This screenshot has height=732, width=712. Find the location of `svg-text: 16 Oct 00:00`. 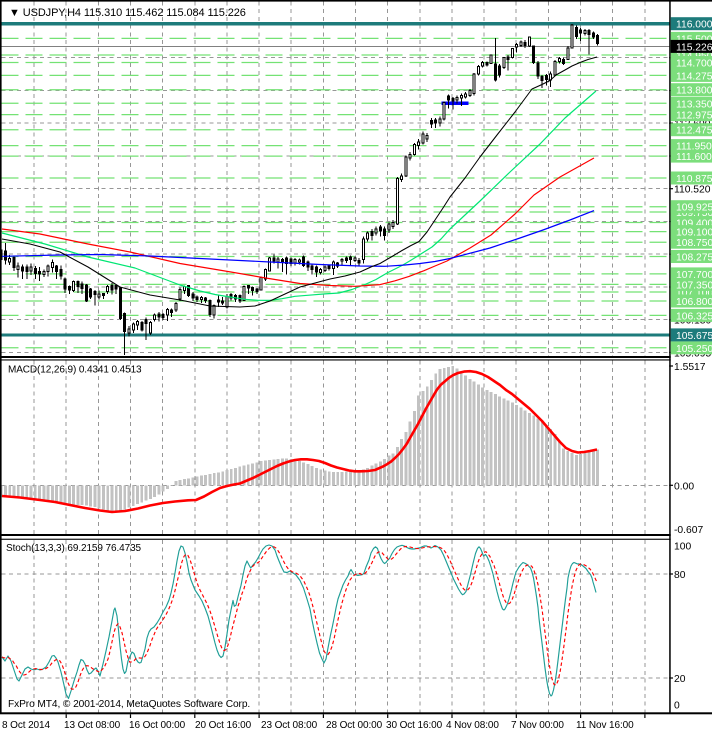

svg-text: 16 Oct 00:00 is located at coordinates (157, 725).